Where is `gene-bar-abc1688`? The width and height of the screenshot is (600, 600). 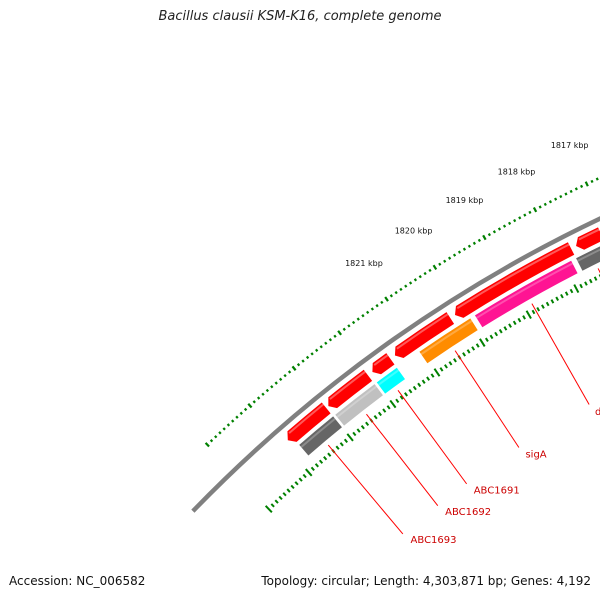 gene-bar-abc1688 is located at coordinates (588, 258).